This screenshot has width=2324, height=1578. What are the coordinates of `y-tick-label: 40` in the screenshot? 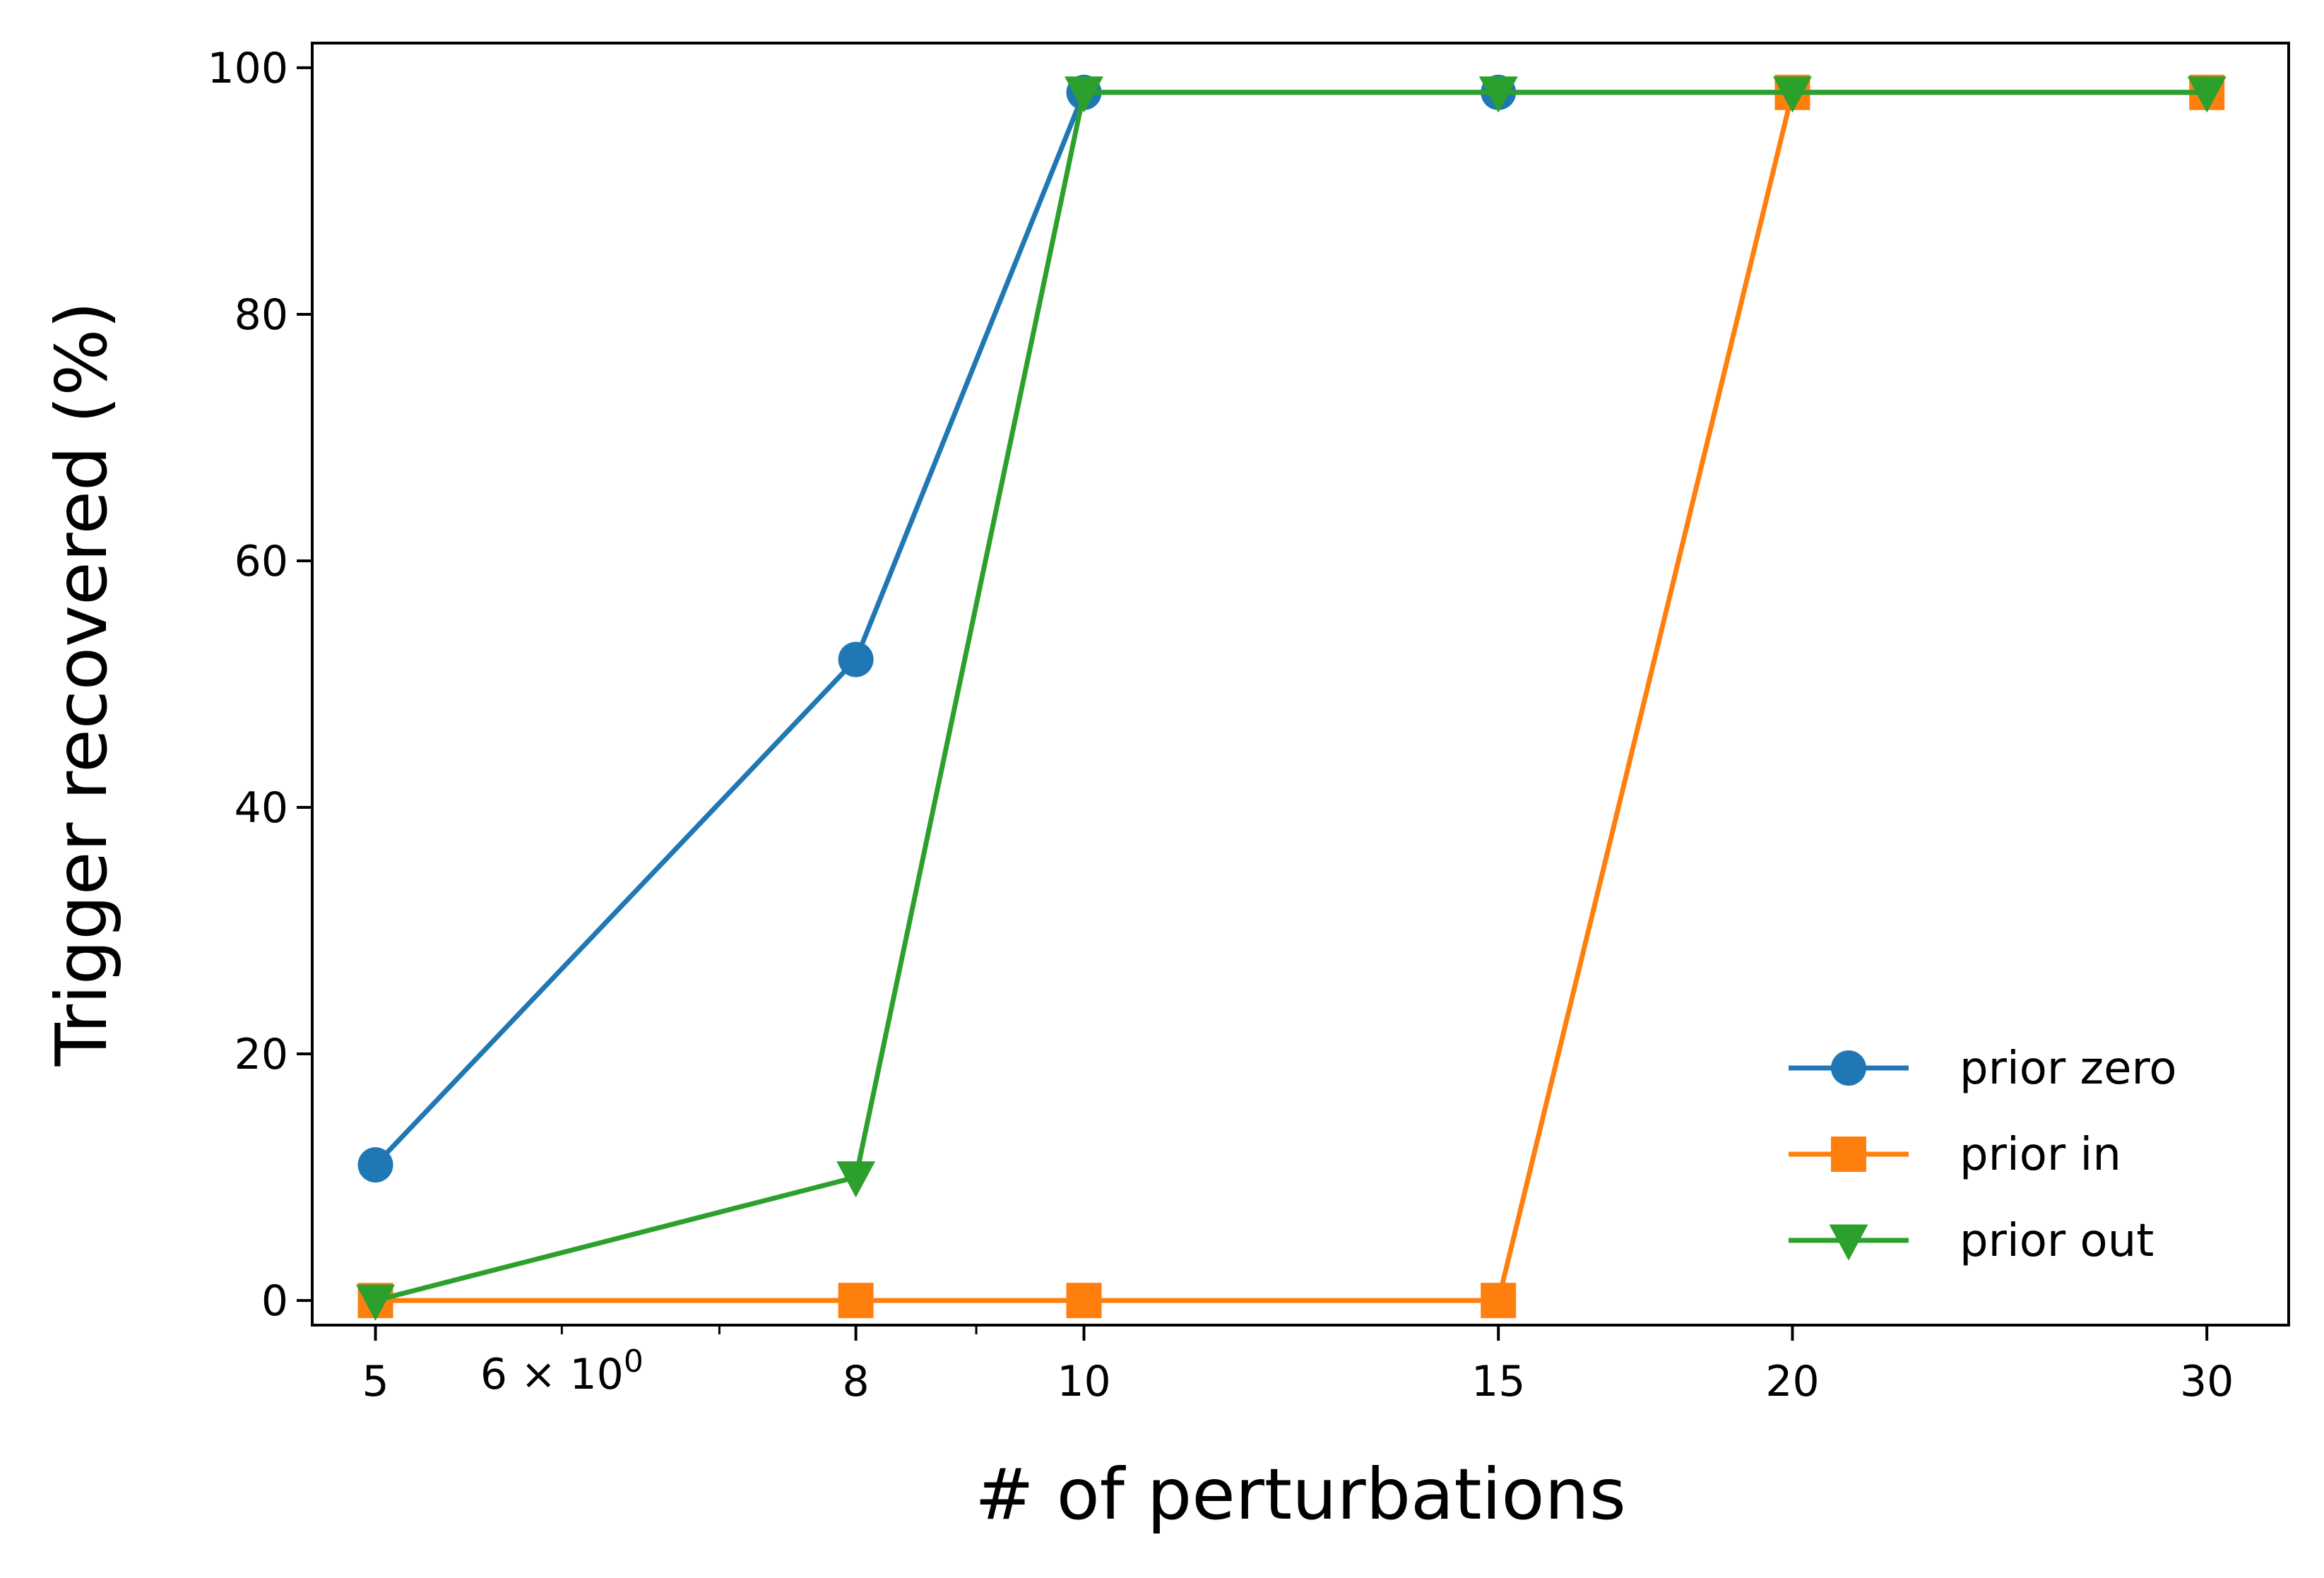 It's located at (262, 808).